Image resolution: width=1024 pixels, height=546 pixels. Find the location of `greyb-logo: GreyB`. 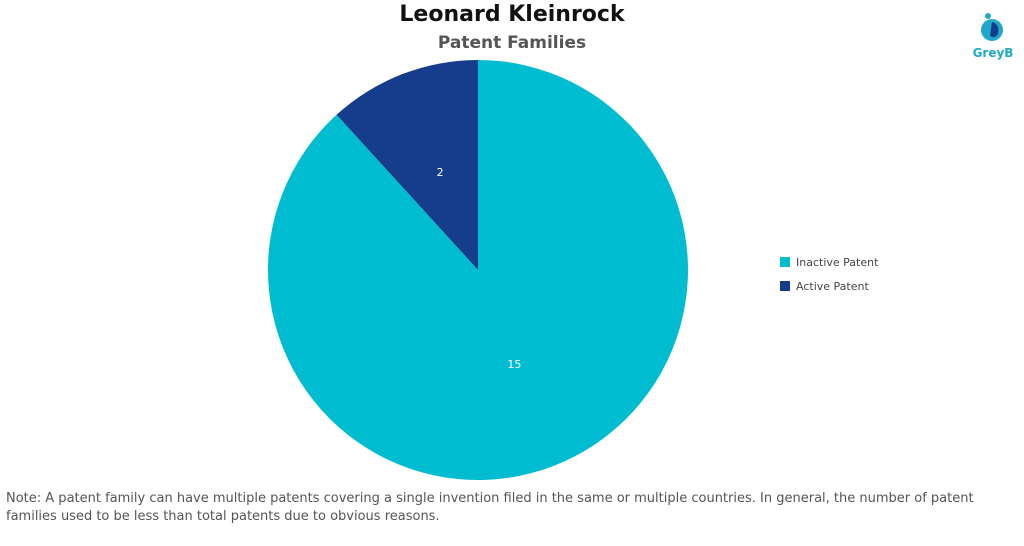

greyb-logo: GreyB is located at coordinates (993, 37).